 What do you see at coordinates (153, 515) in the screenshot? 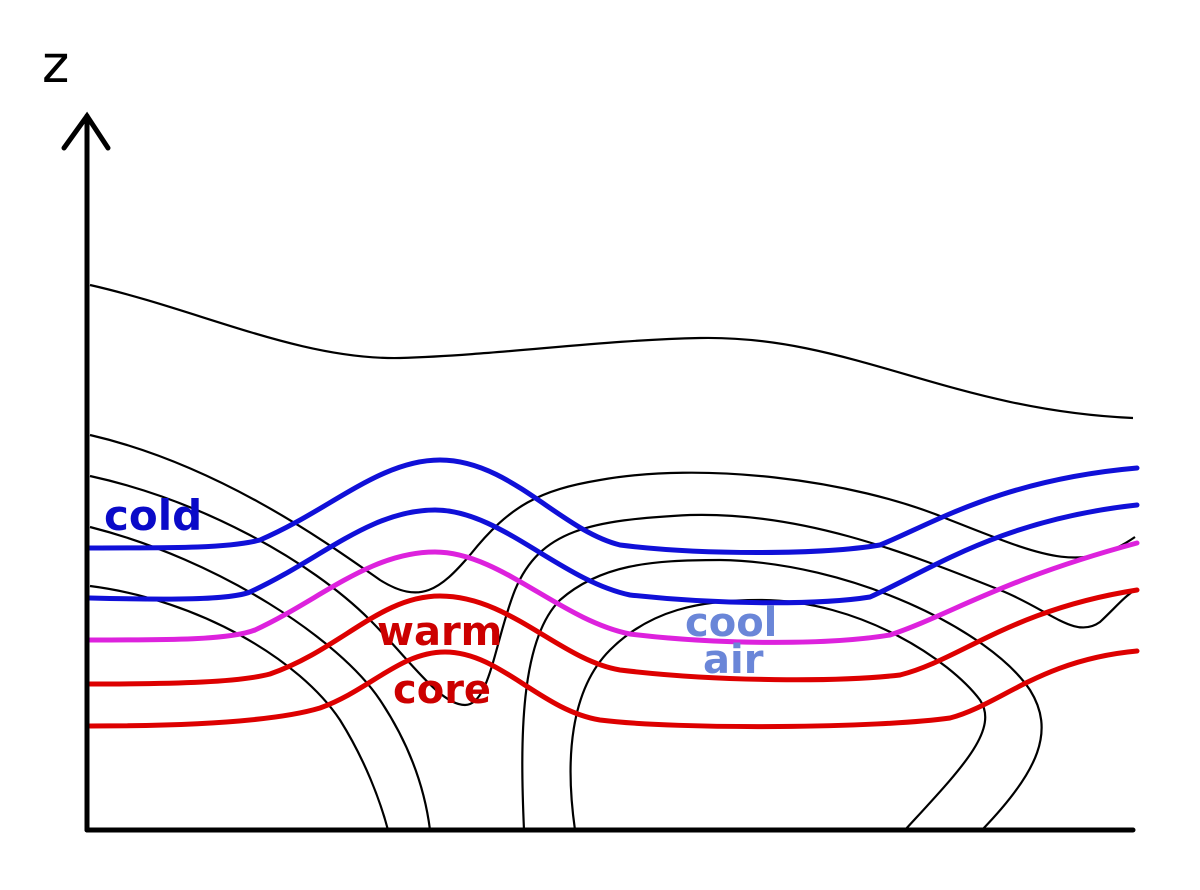
I see `cold-label: cold` at bounding box center [153, 515].